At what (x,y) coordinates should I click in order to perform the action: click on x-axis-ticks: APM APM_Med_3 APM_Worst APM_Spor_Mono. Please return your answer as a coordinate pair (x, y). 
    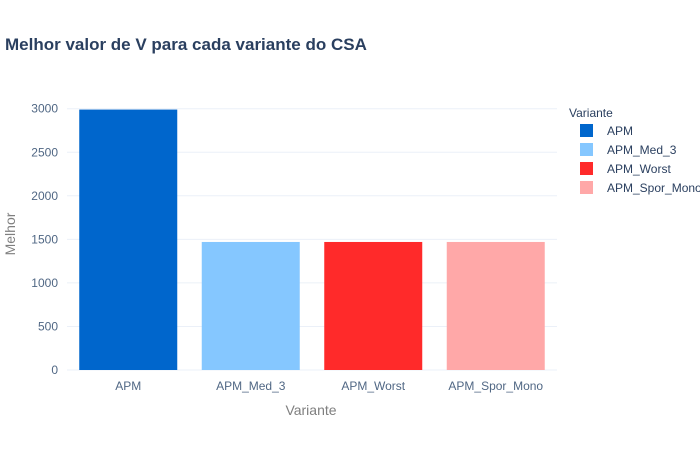
    Looking at the image, I should click on (329, 386).